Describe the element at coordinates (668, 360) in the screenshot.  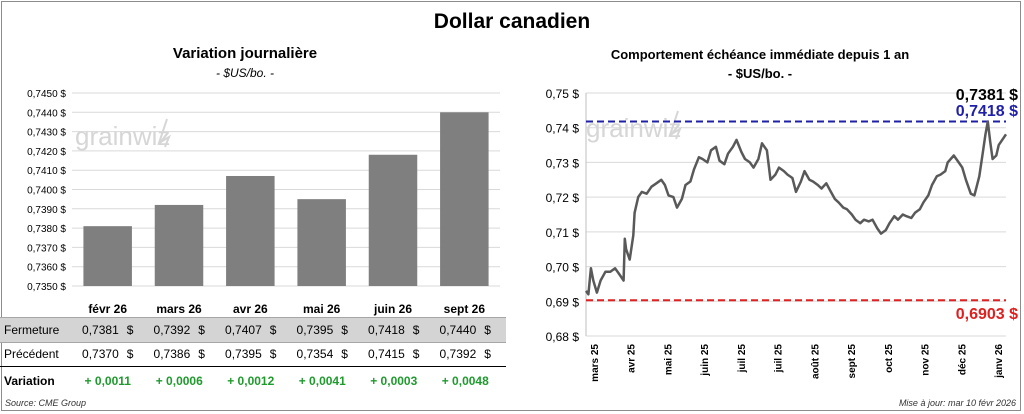
I see `x-tick-label: mai 25` at that location.